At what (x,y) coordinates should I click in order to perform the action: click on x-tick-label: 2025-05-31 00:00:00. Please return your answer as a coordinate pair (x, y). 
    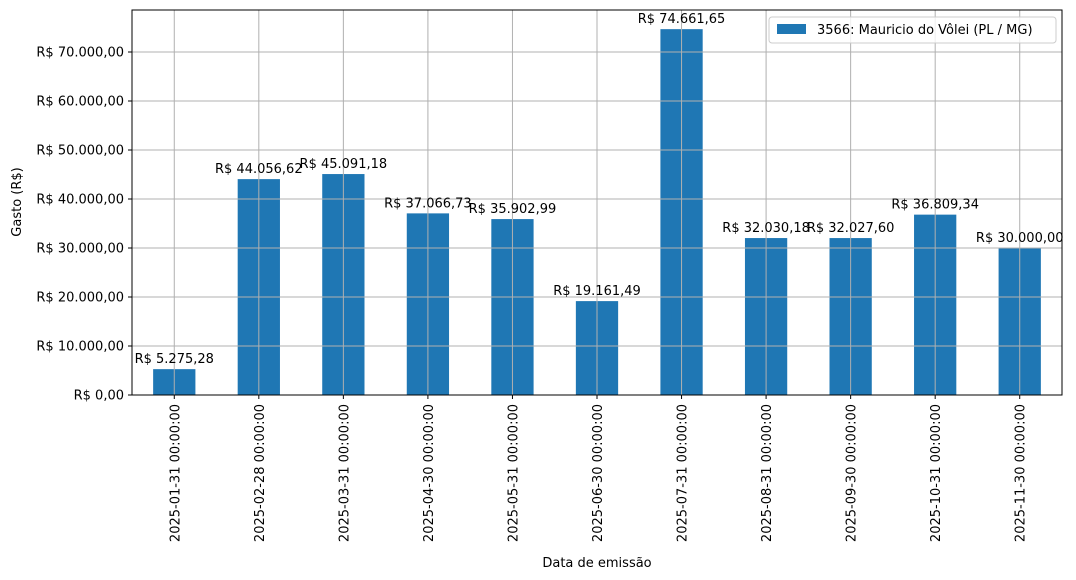
    Looking at the image, I should click on (513, 473).